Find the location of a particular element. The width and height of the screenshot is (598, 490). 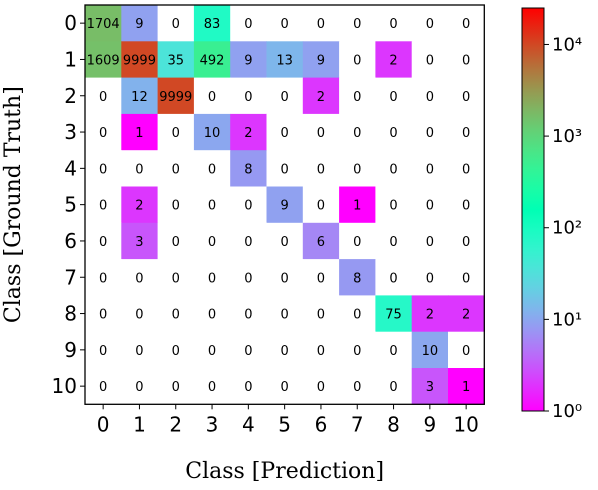

cell-value-label: 12 is located at coordinates (139, 97).